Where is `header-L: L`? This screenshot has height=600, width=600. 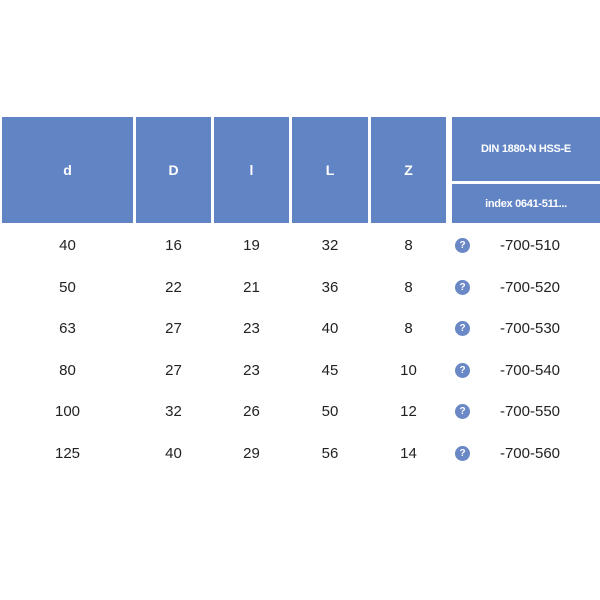
header-L: L is located at coordinates (330, 170).